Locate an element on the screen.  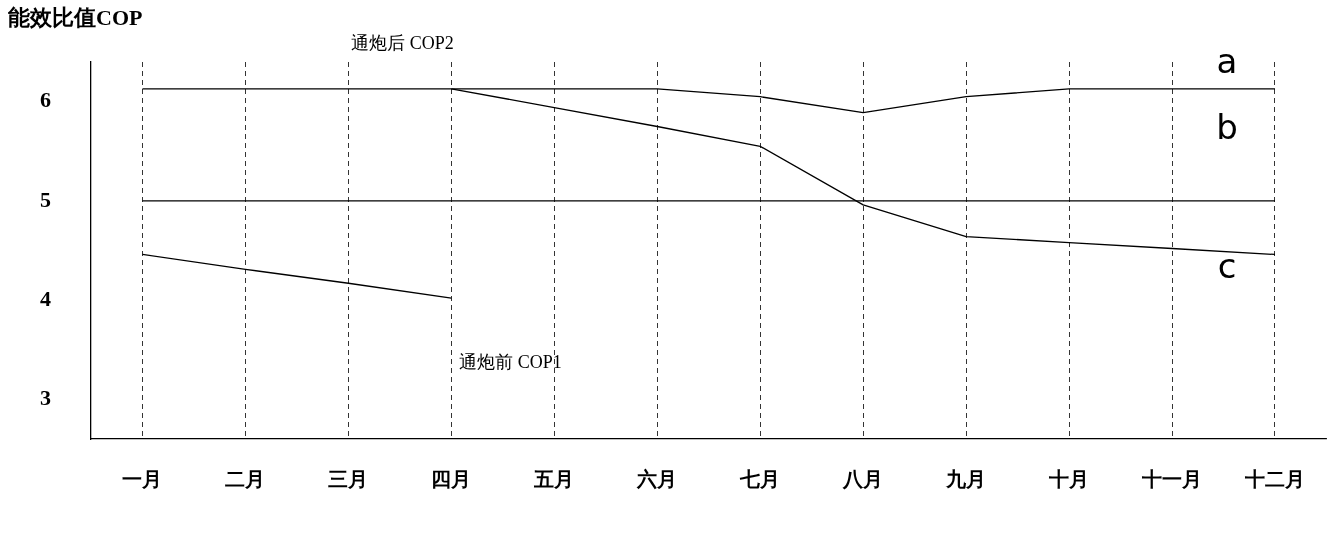
y-axis-title: 能效比值COP is located at coordinates (75, 17).